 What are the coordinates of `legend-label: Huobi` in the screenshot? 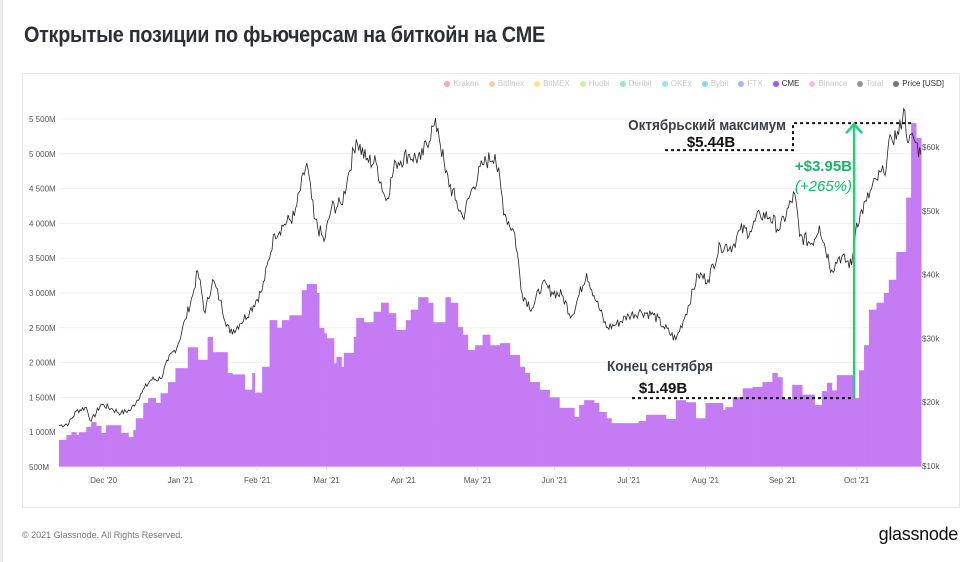 It's located at (599, 83).